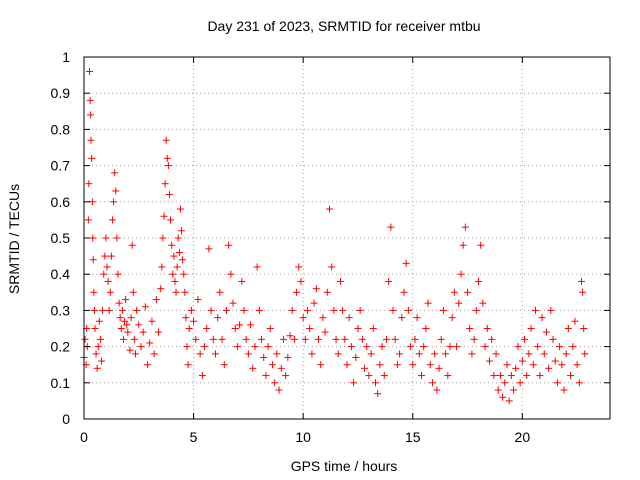  I want to click on y-tick-label: 0.7, so click(61, 166).